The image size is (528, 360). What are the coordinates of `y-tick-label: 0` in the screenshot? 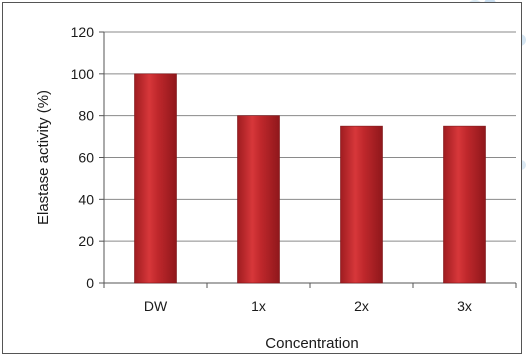 It's located at (90, 283).